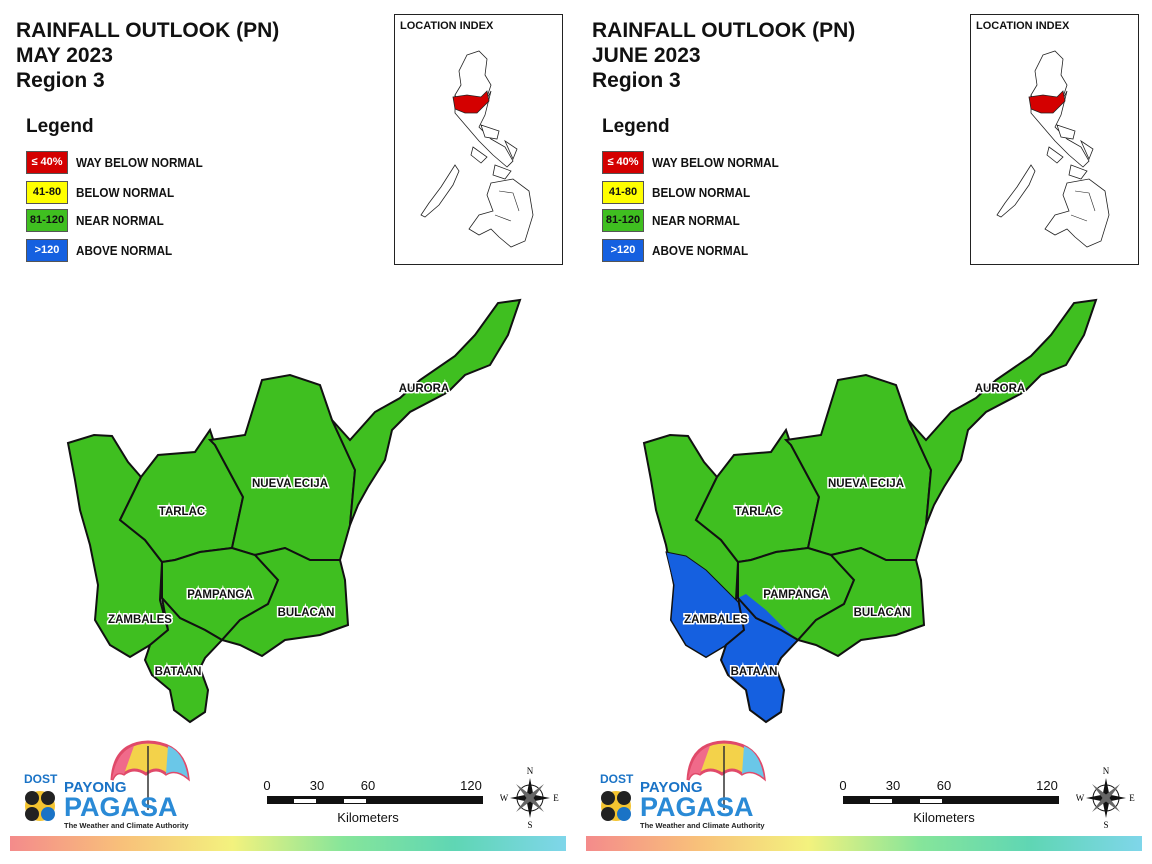 The width and height of the screenshot is (1152, 864). Describe the element at coordinates (64, 55) in the screenshot. I see `title-month: MAY 2023` at that location.